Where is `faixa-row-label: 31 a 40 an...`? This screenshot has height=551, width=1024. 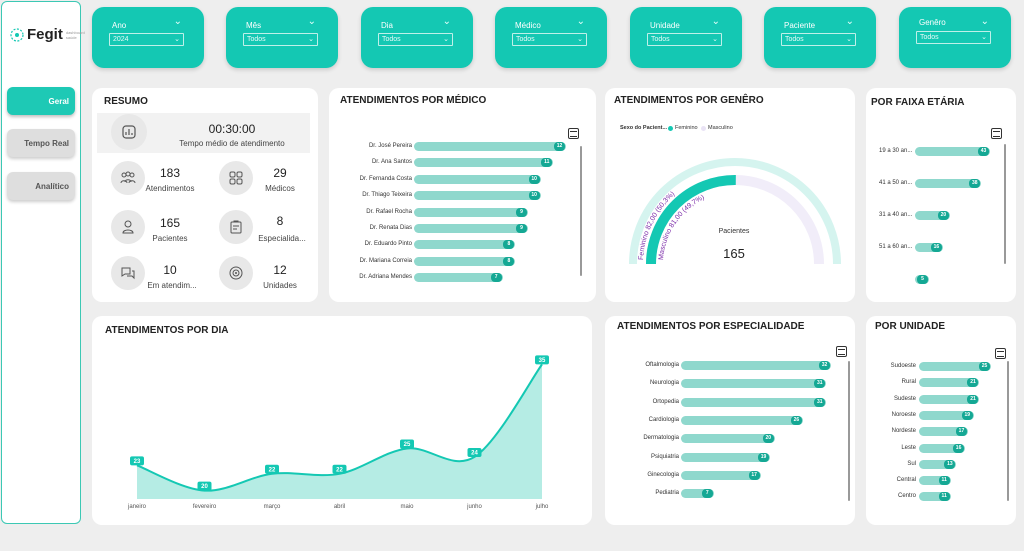 faixa-row-label: 31 a 40 an... is located at coordinates (896, 215).